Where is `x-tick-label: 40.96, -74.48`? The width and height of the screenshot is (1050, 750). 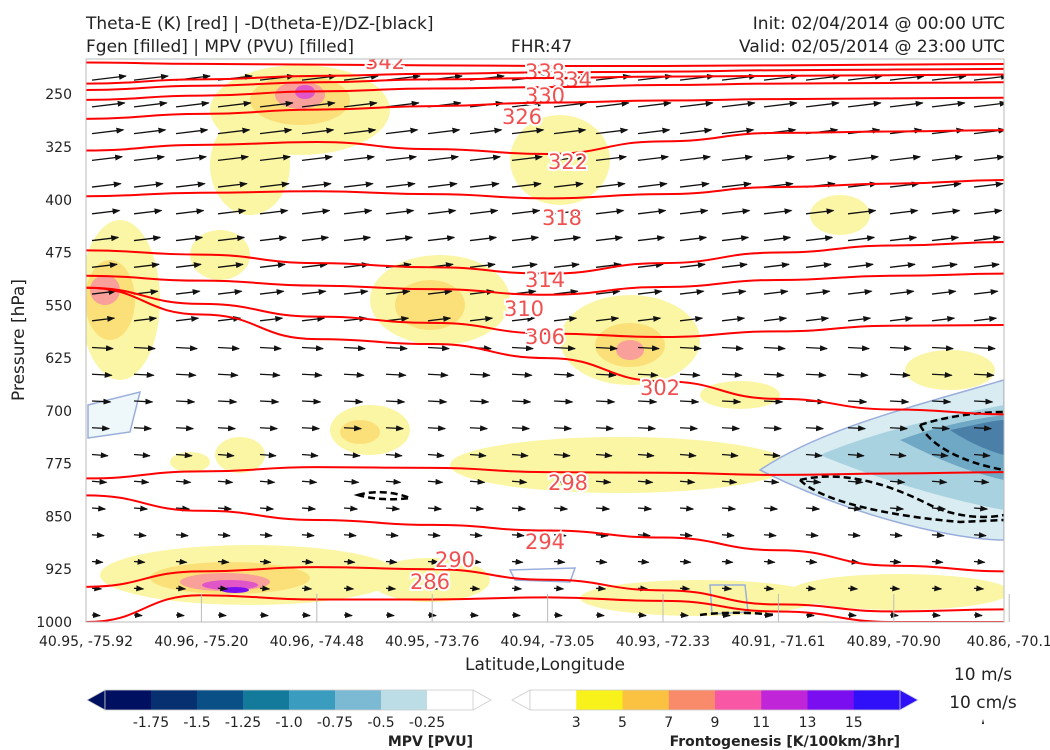
x-tick-label: 40.96, -74.48 is located at coordinates (317, 642).